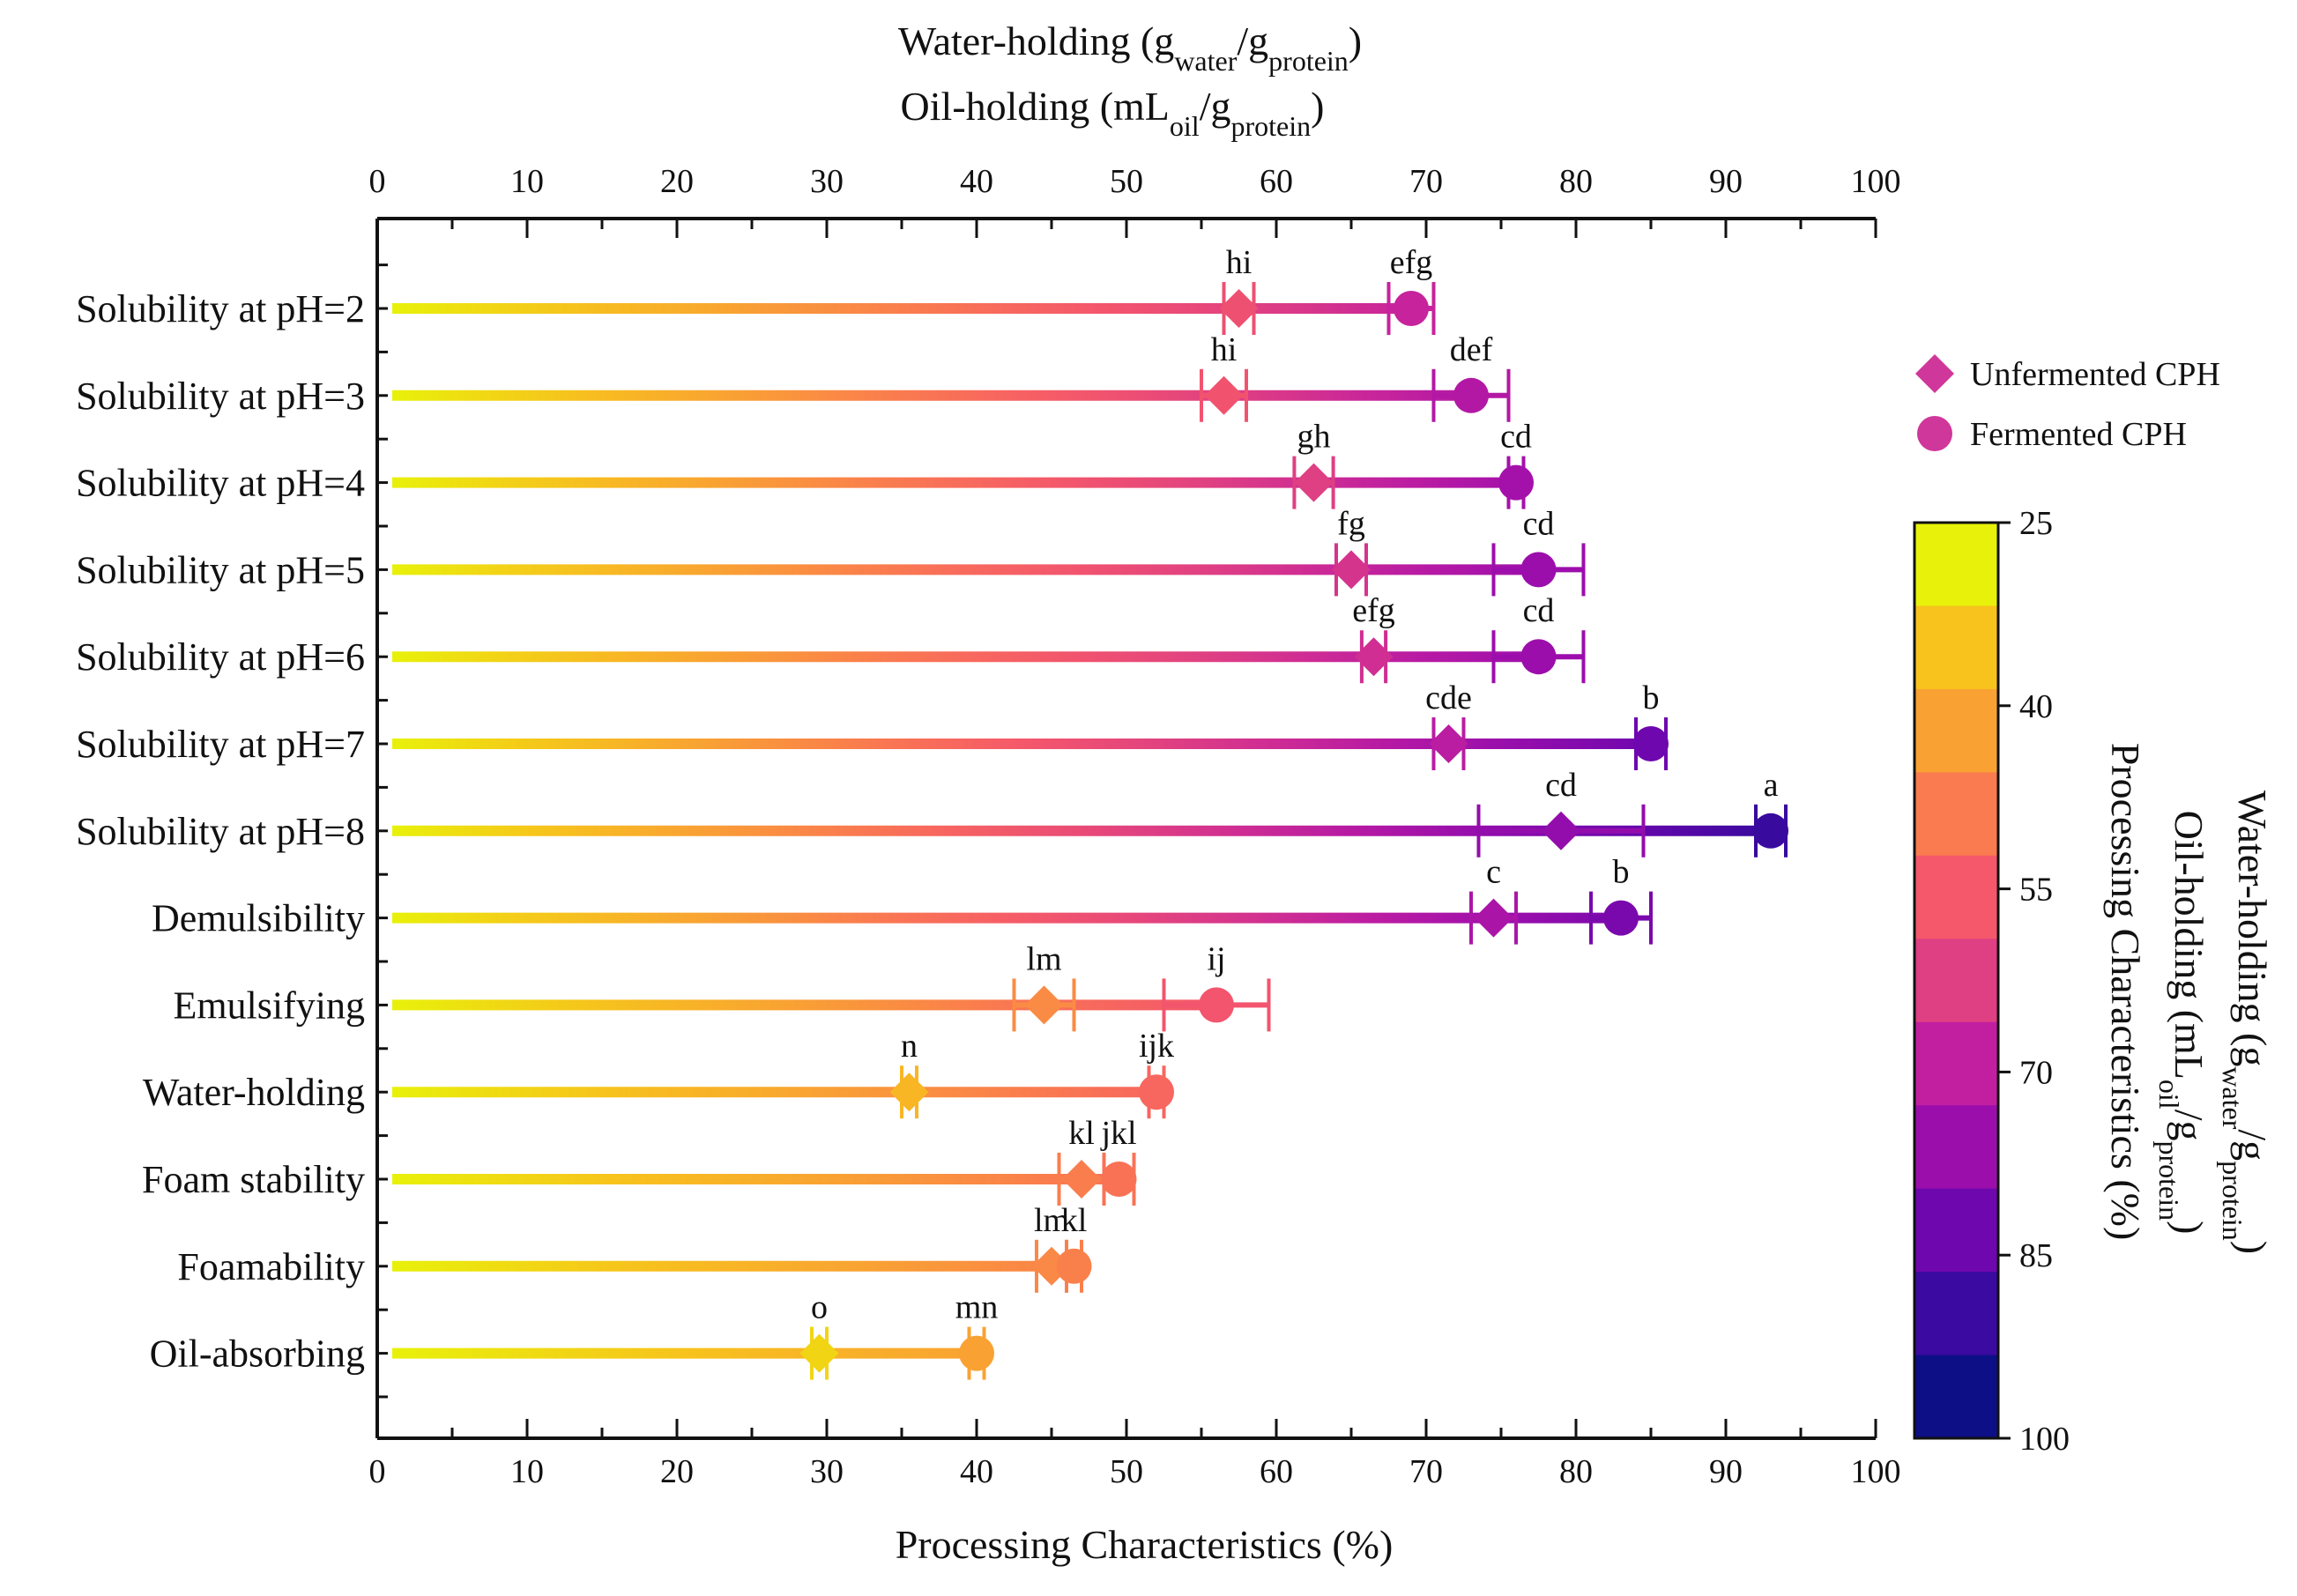  What do you see at coordinates (1126, 181) in the screenshot?
I see `top-tick-label: 50` at bounding box center [1126, 181].